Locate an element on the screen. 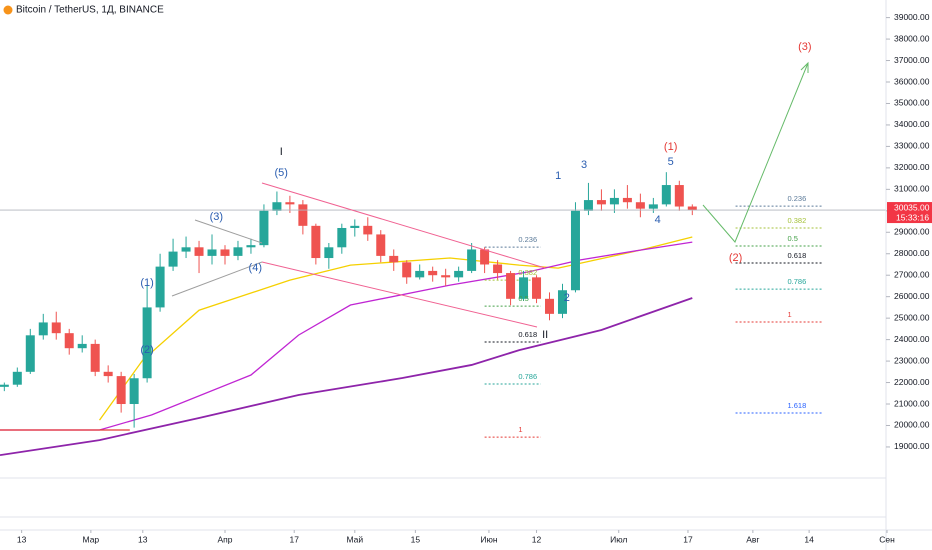  symbol-icon is located at coordinates (8, 10).